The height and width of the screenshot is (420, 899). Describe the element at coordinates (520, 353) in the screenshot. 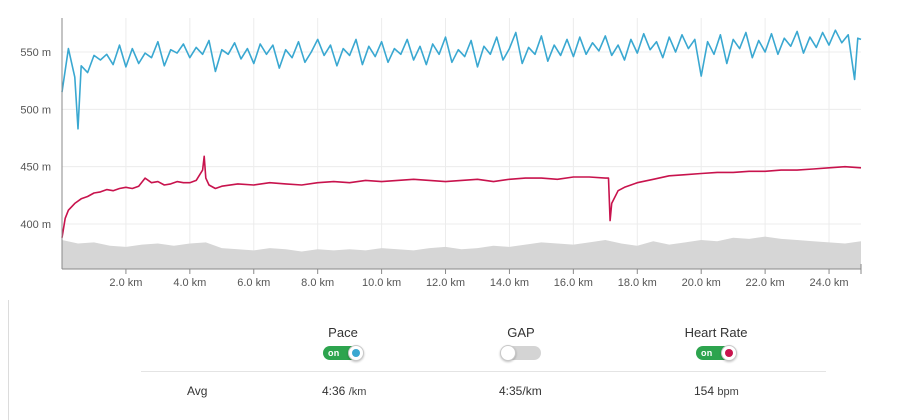

I see `gap-toggle` at that location.